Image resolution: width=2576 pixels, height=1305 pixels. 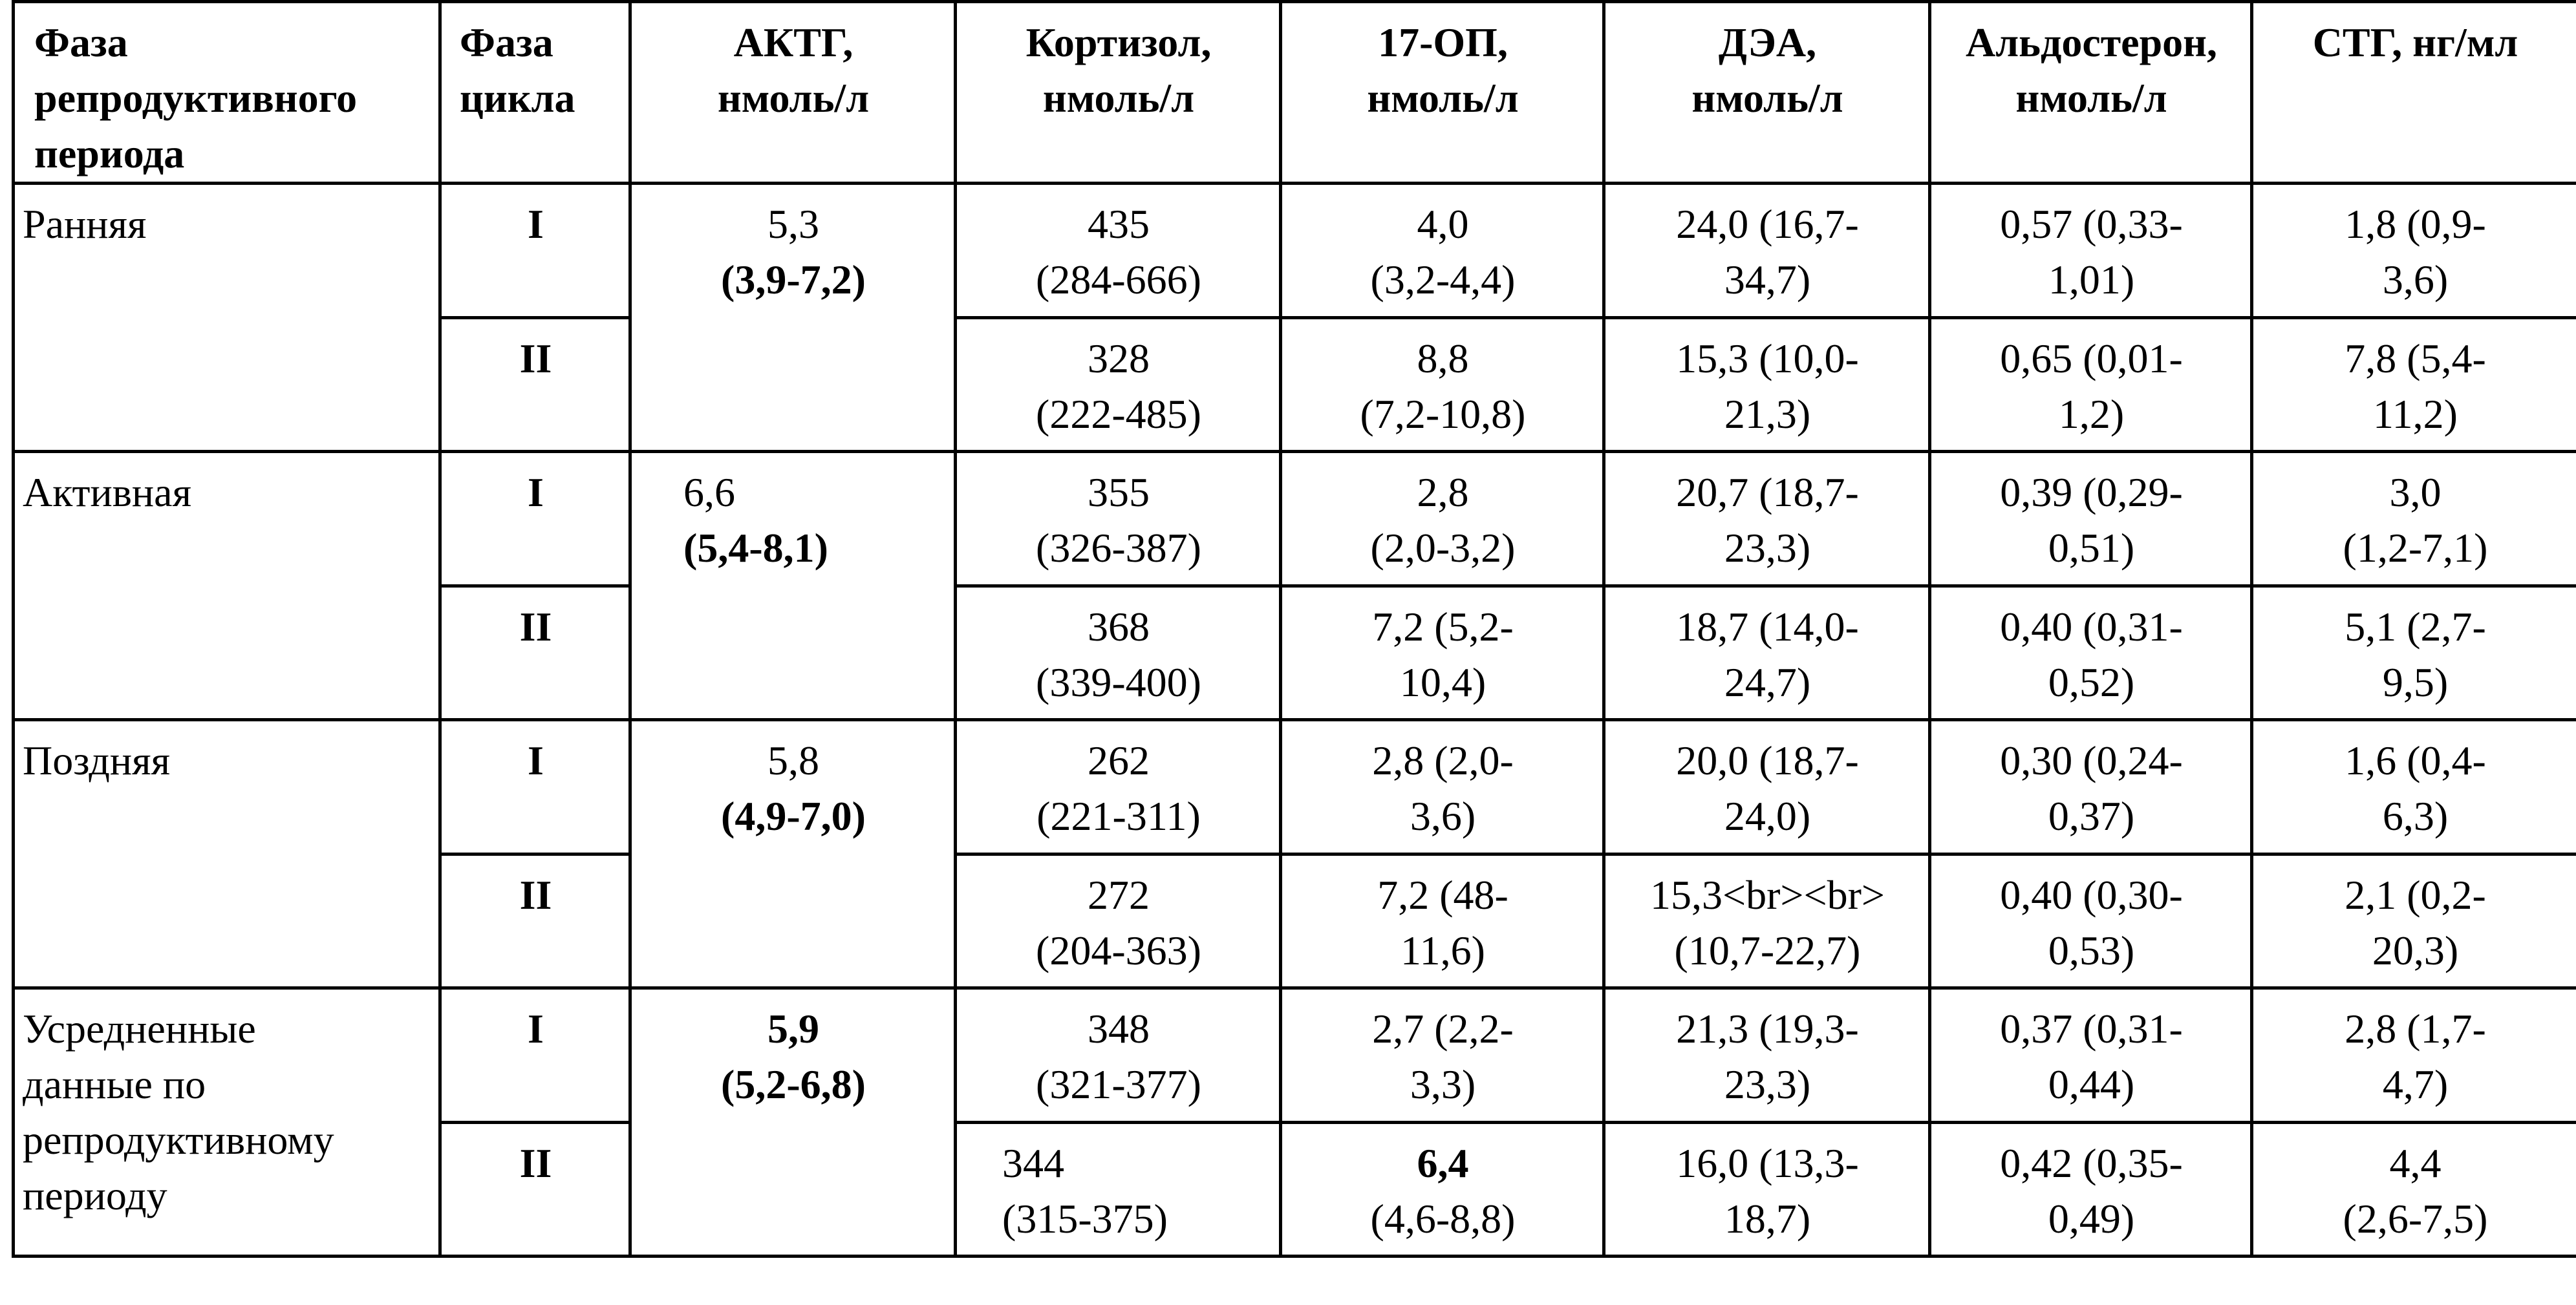 What do you see at coordinates (1442, 921) in the screenshot?
I see `17op-cell: 7,2 (48- 11,6)` at bounding box center [1442, 921].